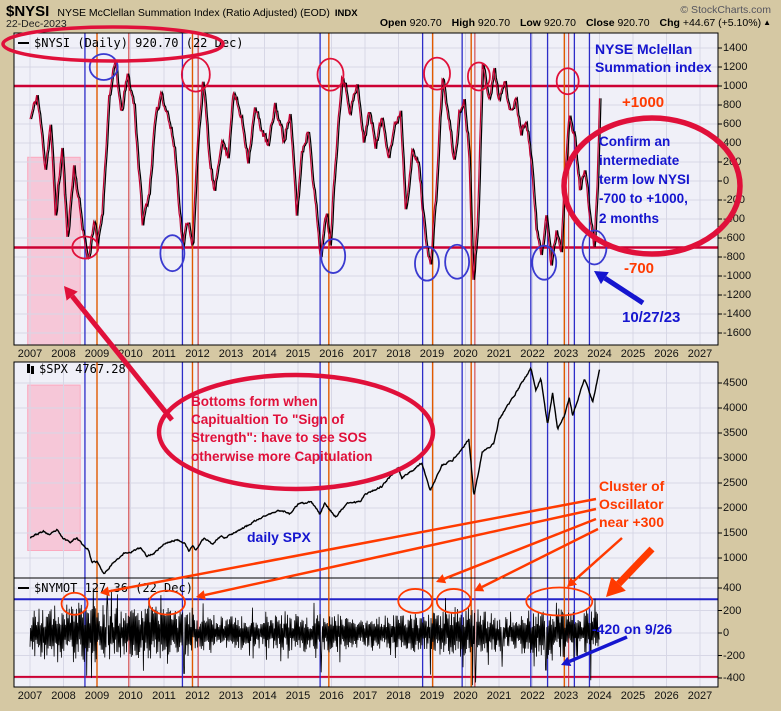  Describe the element at coordinates (669, 23) in the screenshot. I see `chg-label: Chg` at that location.